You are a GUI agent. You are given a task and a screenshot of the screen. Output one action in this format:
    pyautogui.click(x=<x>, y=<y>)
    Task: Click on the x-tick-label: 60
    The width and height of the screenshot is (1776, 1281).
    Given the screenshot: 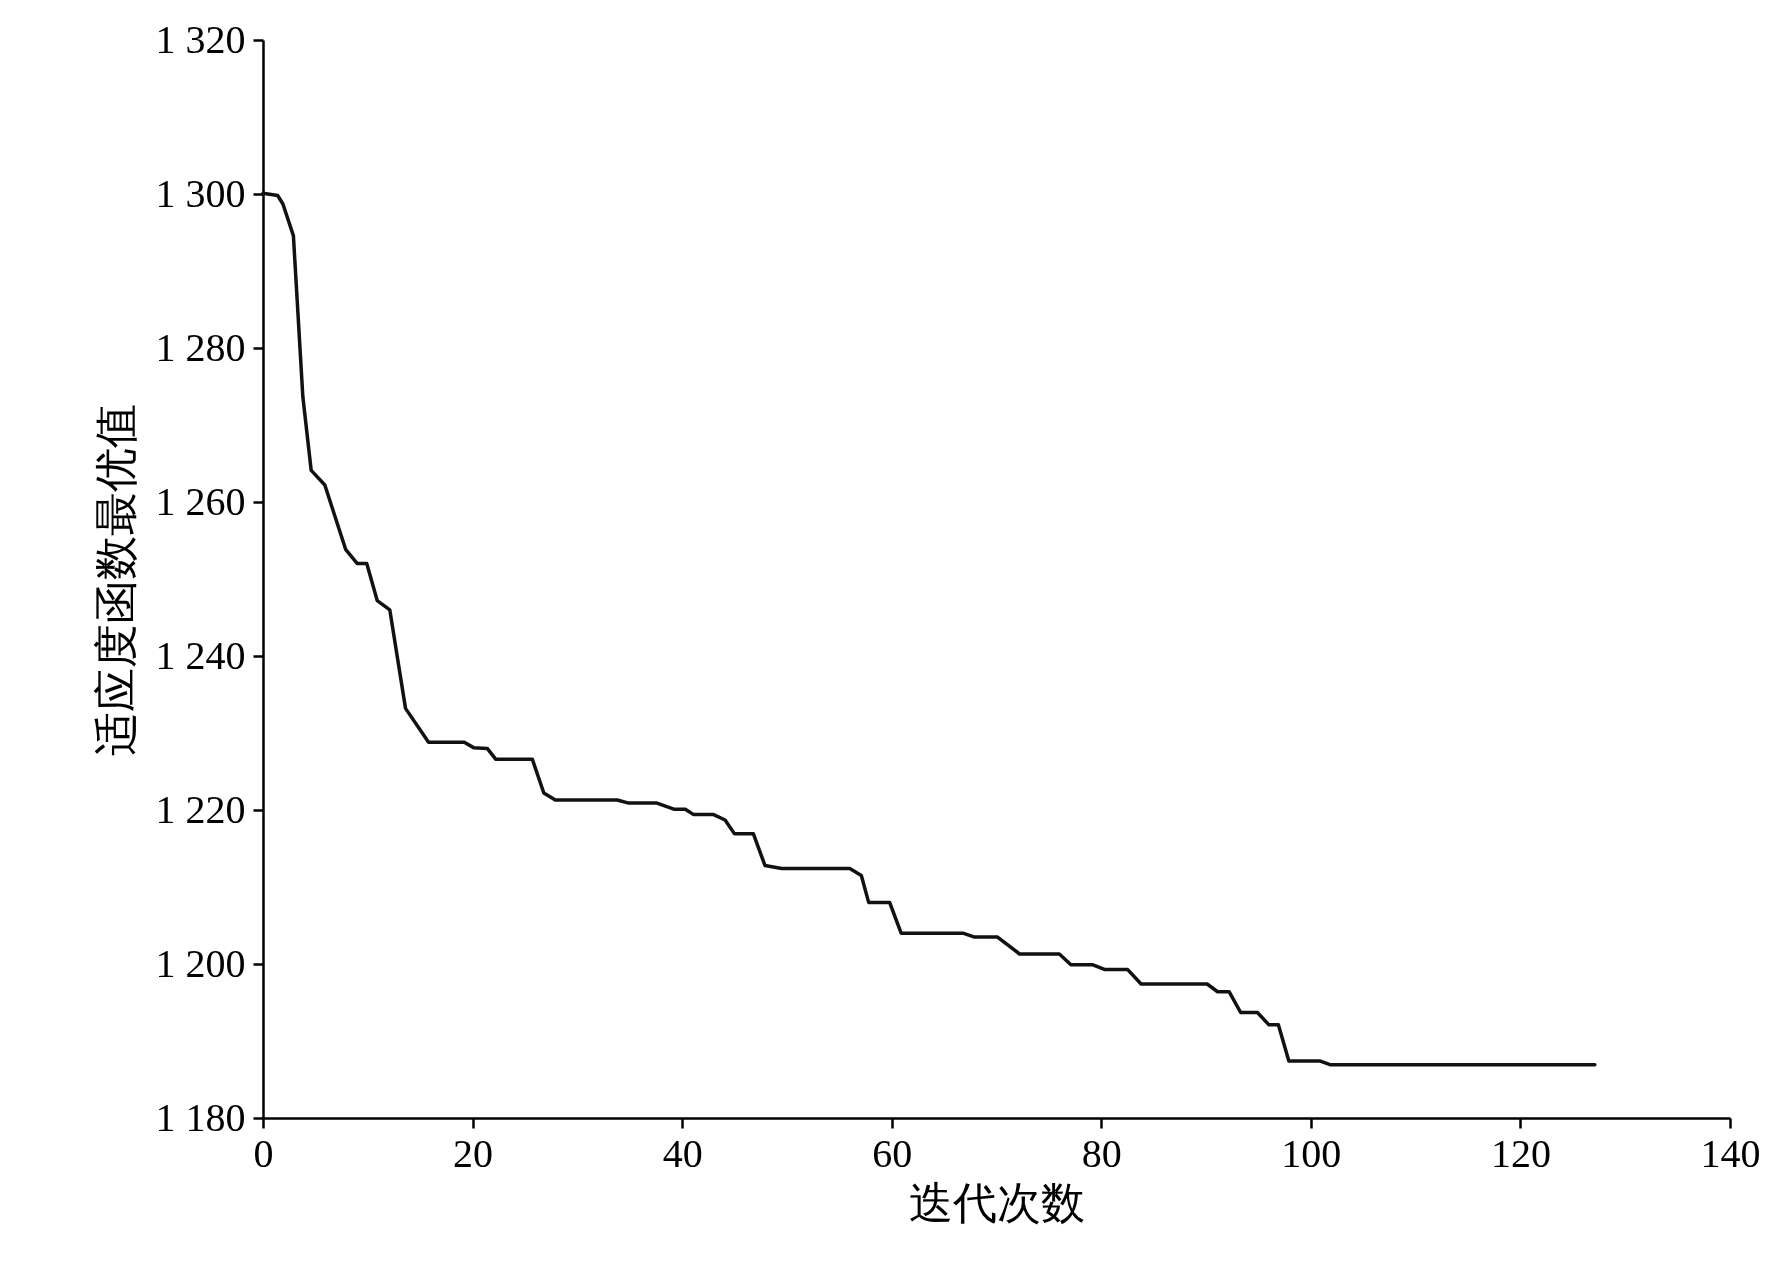 What is the action you would take?
    pyautogui.click(x=892, y=1153)
    